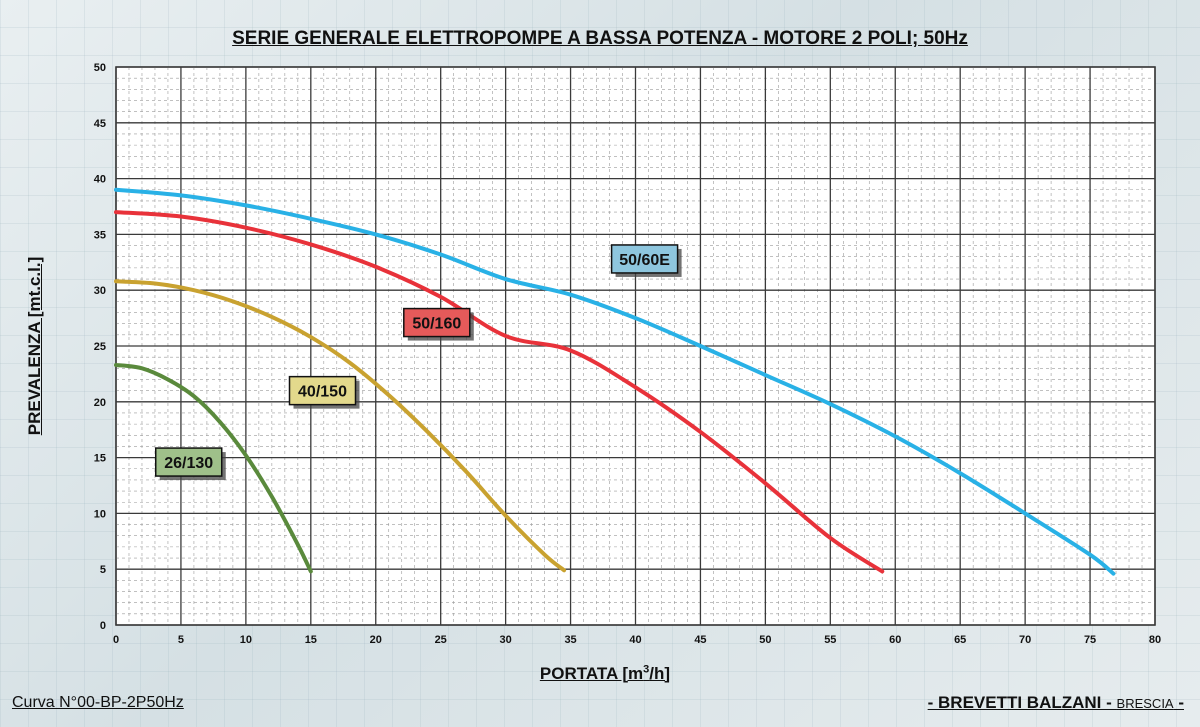 The height and width of the screenshot is (727, 1200). I want to click on curve-label-40-150: 40/150, so click(324, 392).